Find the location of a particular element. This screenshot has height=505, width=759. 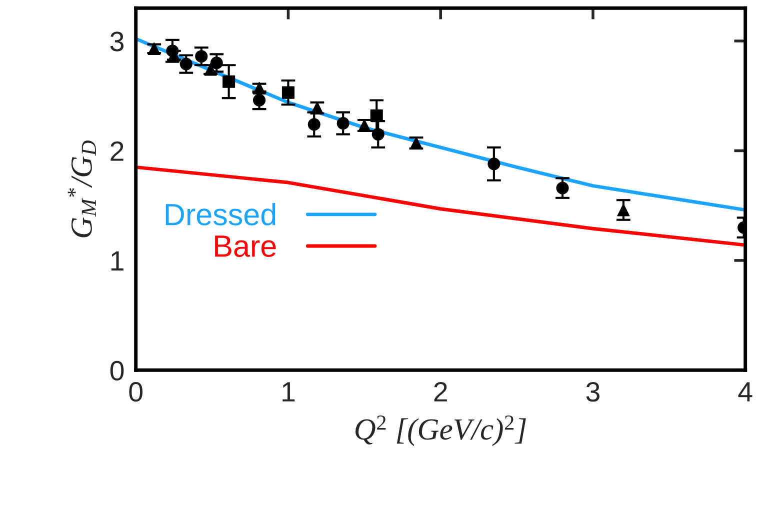

y-tick-label: 2 is located at coordinates (117, 151).